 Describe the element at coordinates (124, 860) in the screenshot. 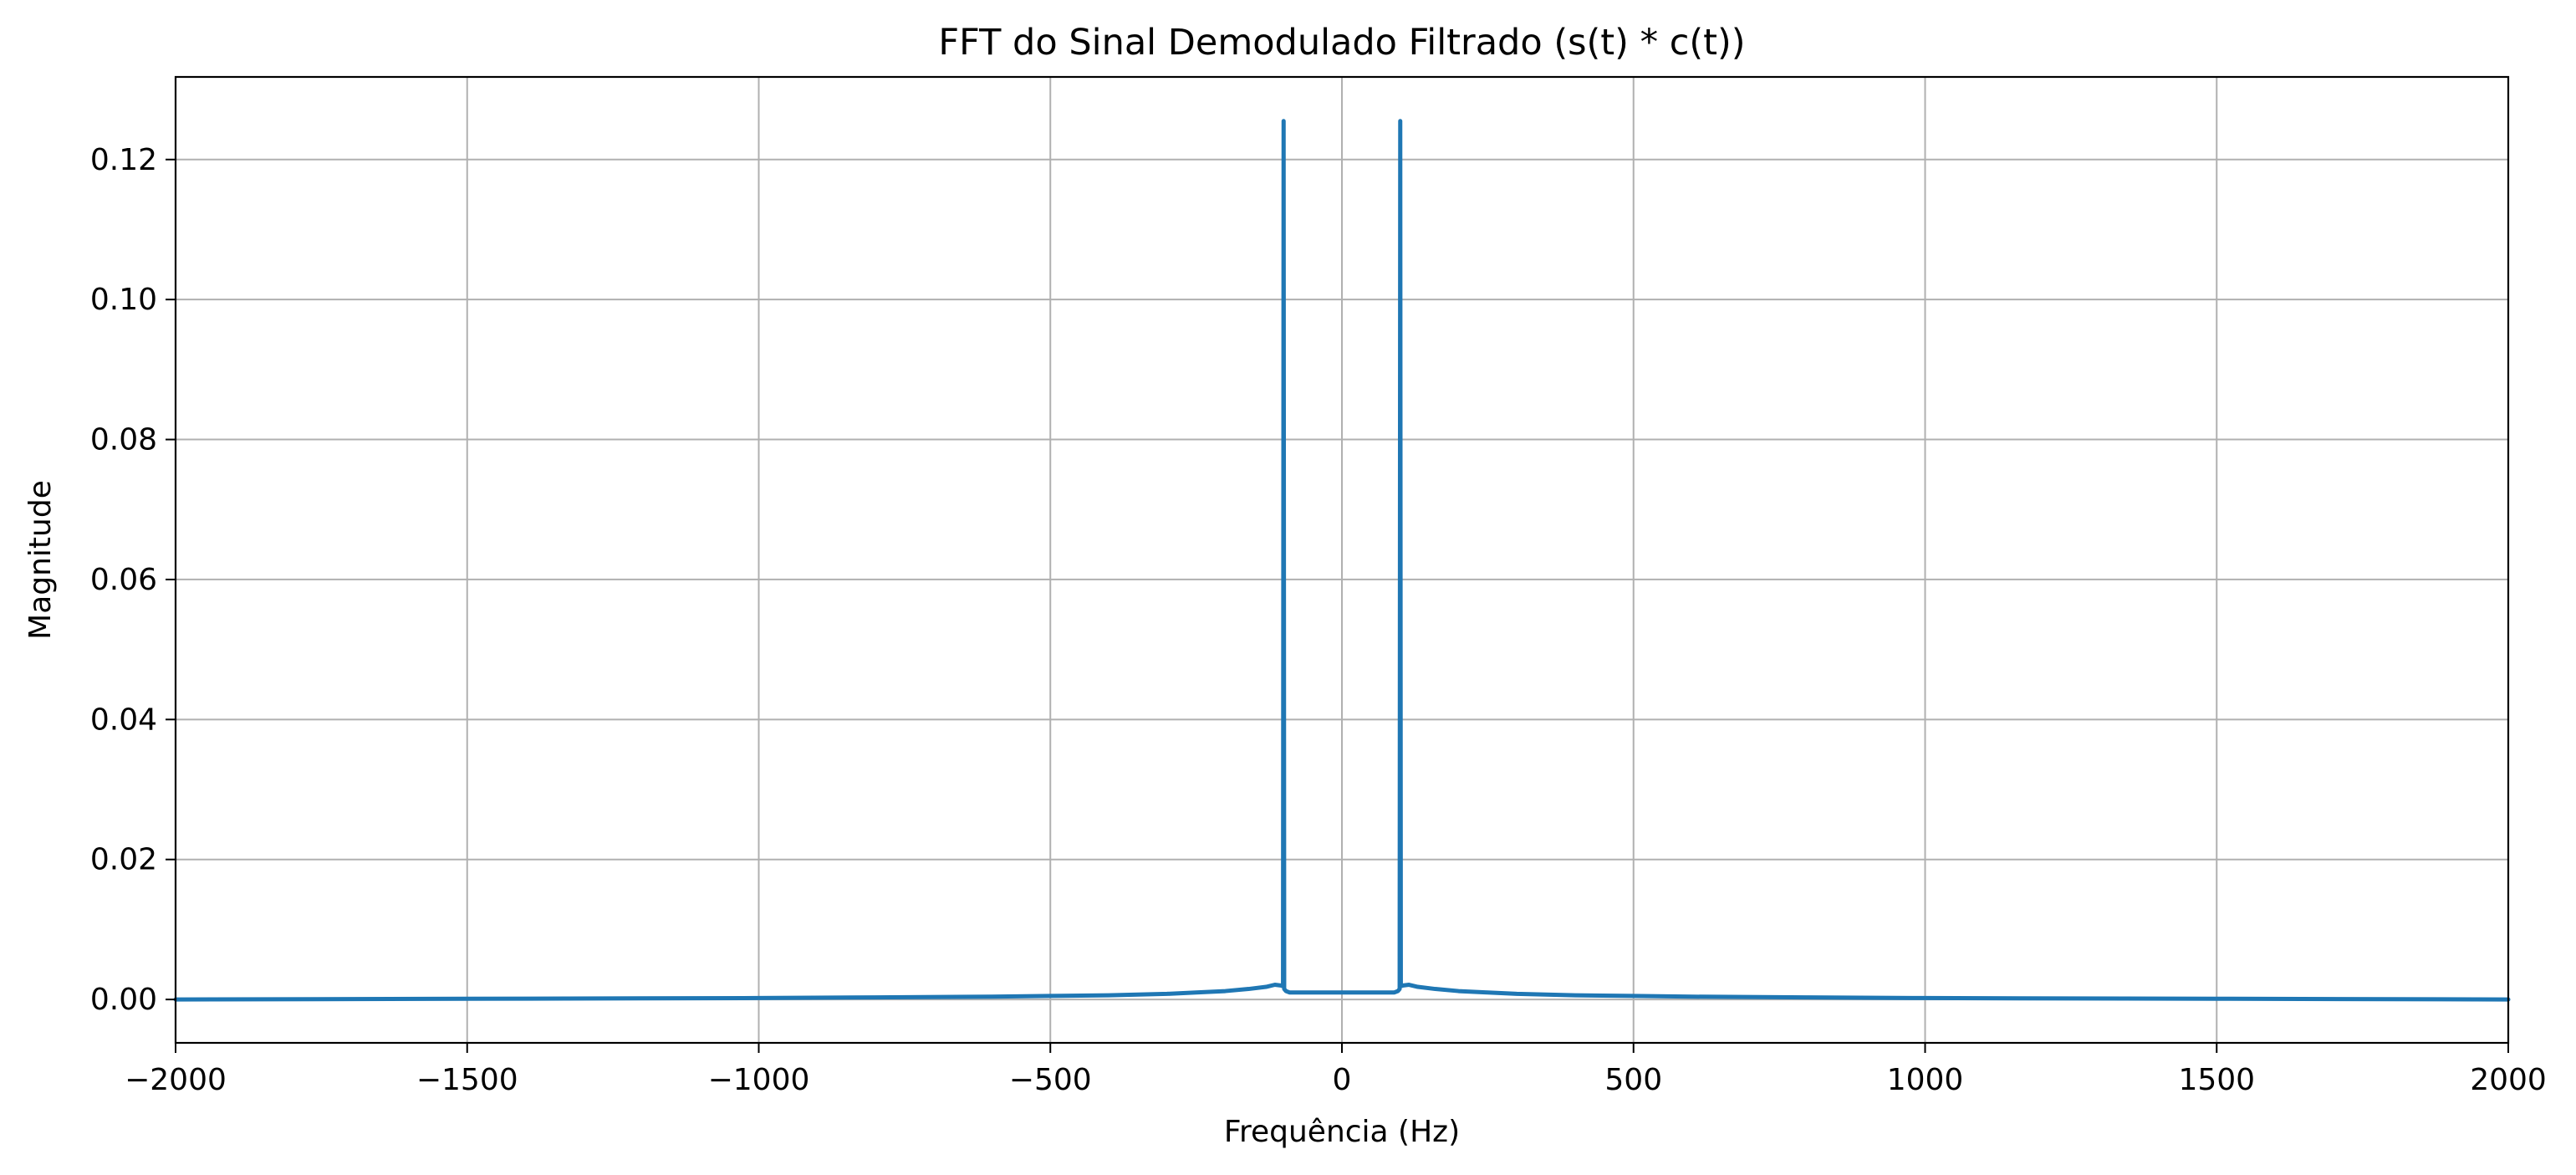

I see `y-tick-label: 0.02` at that location.